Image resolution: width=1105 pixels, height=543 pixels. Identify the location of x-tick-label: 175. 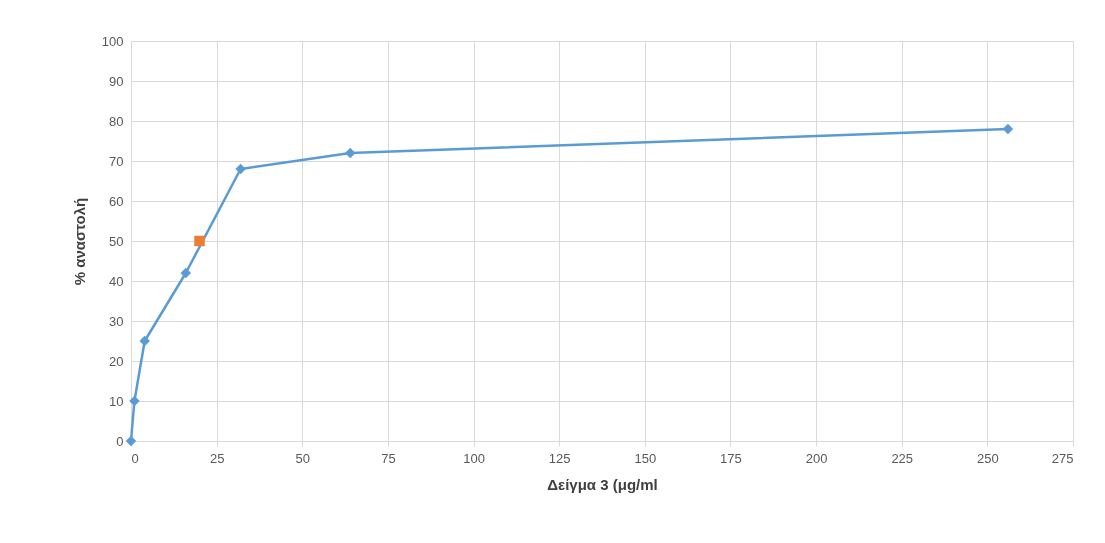
(731, 458).